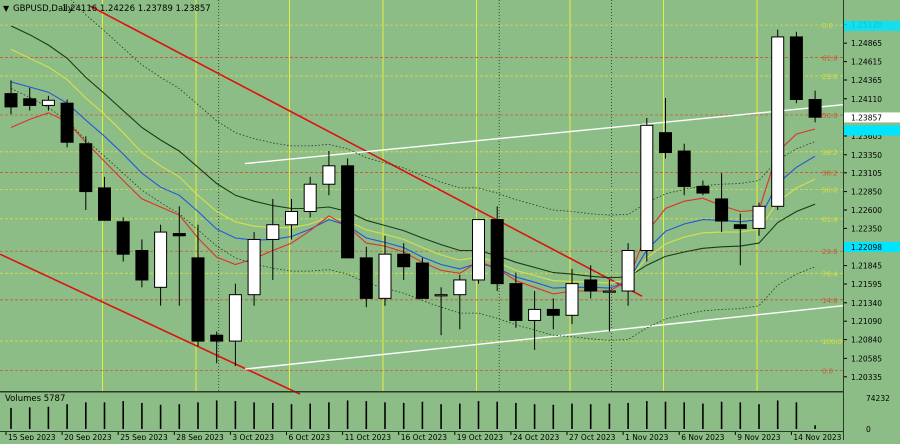 This screenshot has height=444, width=900. Describe the element at coordinates (866, 303) in the screenshot. I see `price-tick-label: 1.21340` at that location.